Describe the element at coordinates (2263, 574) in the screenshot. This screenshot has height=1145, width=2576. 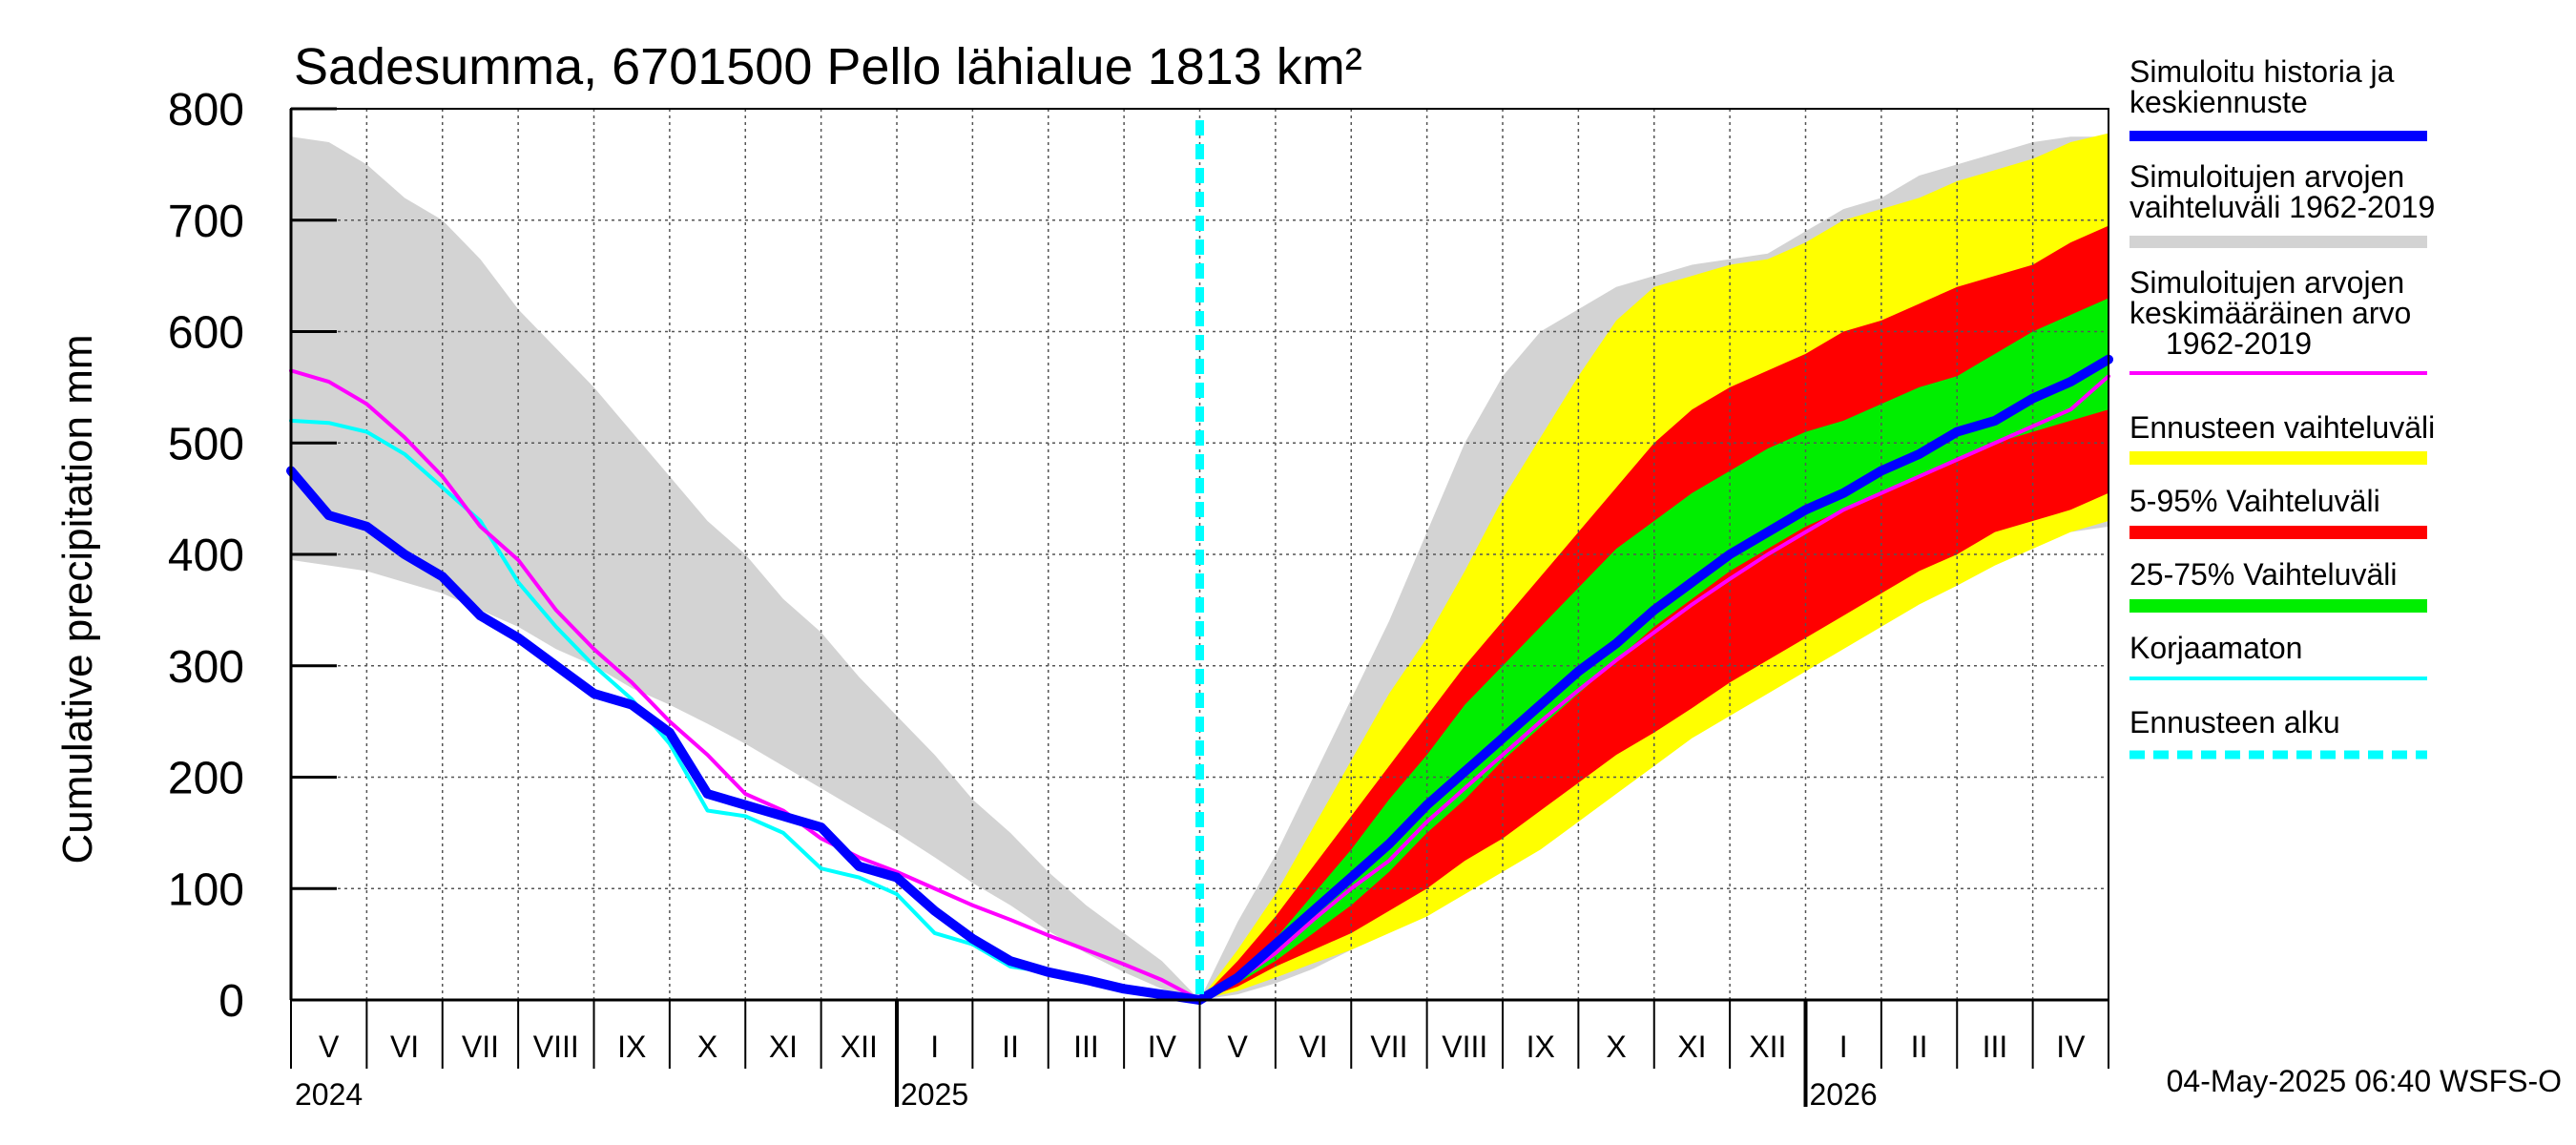
I see `legend-label-25-75: 25-75% Vaihteluväli` at that location.